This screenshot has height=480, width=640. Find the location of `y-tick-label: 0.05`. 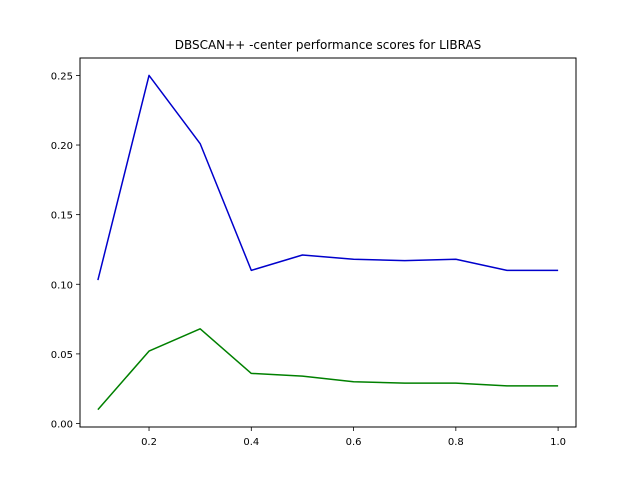

y-tick-label: 0.05 is located at coordinates (62, 355).